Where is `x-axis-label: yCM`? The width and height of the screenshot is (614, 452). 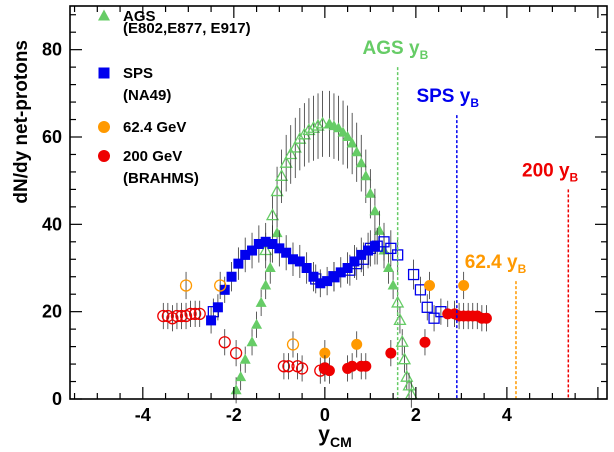 x-axis-label: yCM is located at coordinates (334, 436).